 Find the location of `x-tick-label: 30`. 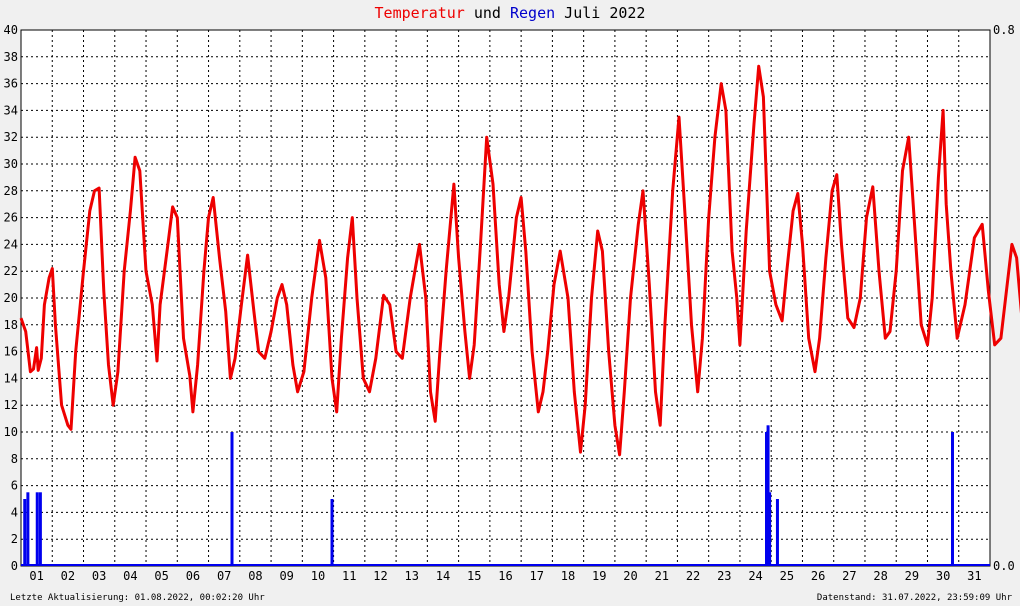

x-tick-label: 30 is located at coordinates (943, 576).